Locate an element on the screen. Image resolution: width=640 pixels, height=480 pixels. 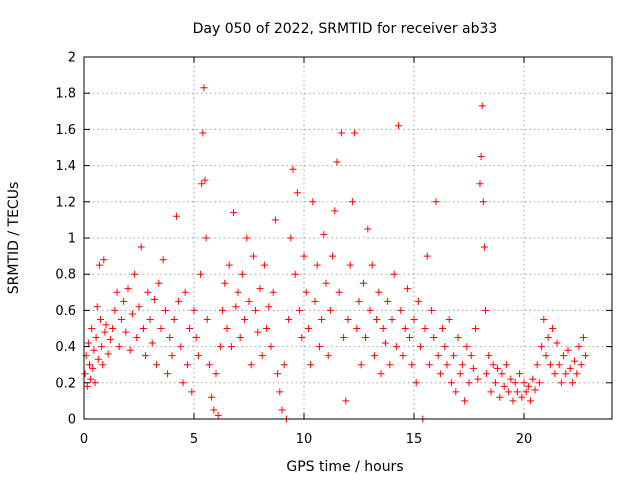
x-tick-label: 5 is located at coordinates (194, 439).